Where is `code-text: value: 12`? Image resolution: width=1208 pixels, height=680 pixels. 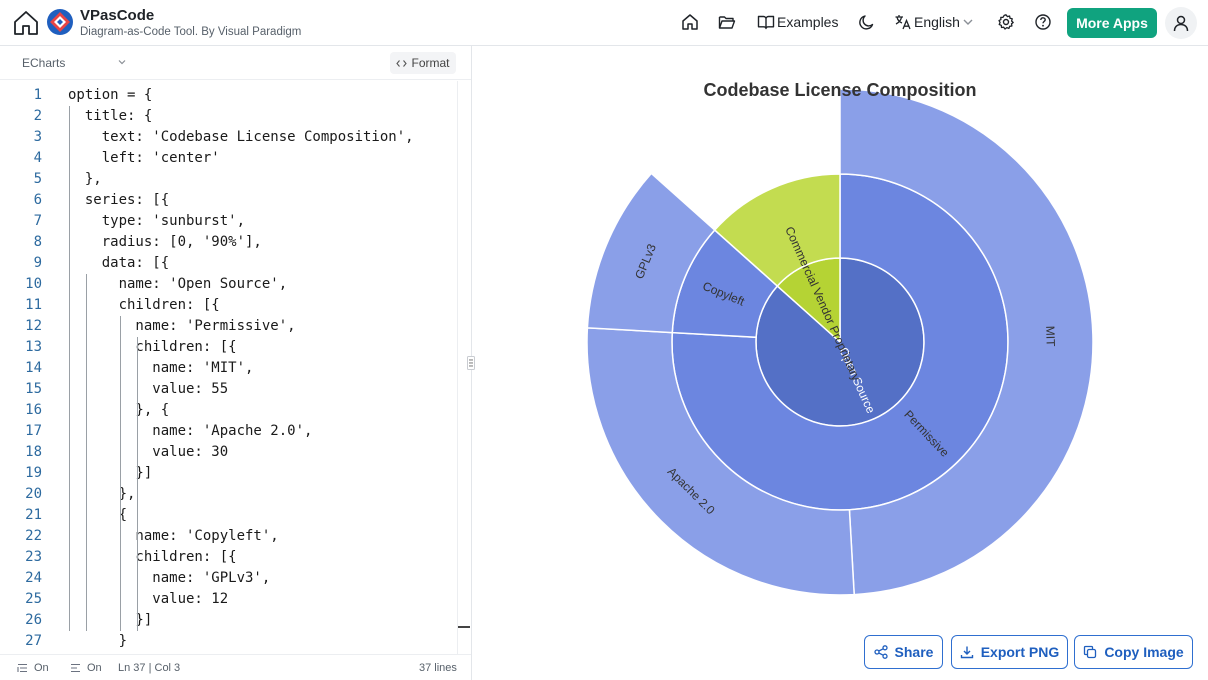
code-text: value: 12 is located at coordinates (148, 599).